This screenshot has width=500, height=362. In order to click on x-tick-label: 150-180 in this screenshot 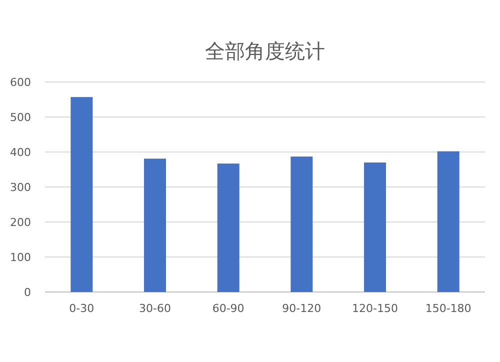, I will do `click(448, 308)`.